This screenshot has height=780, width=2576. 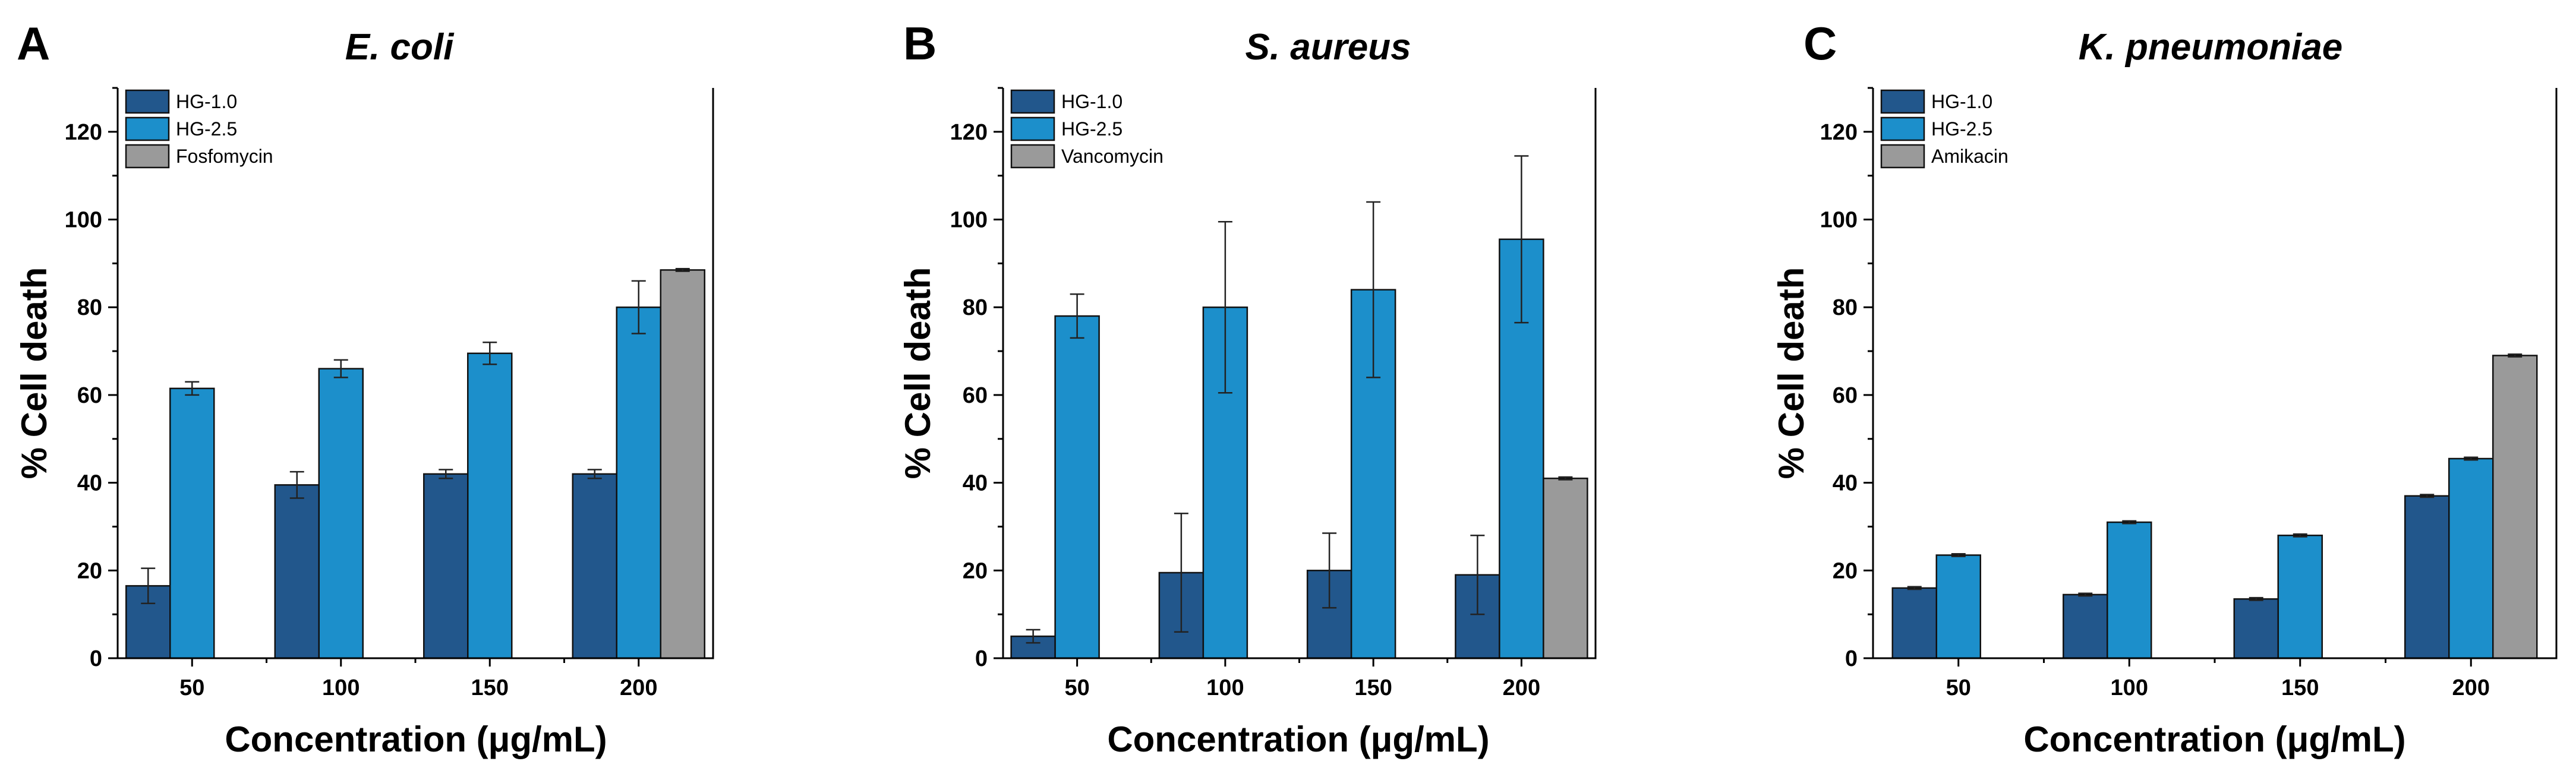 I want to click on panel-title: S. aureus, so click(x=1328, y=47).